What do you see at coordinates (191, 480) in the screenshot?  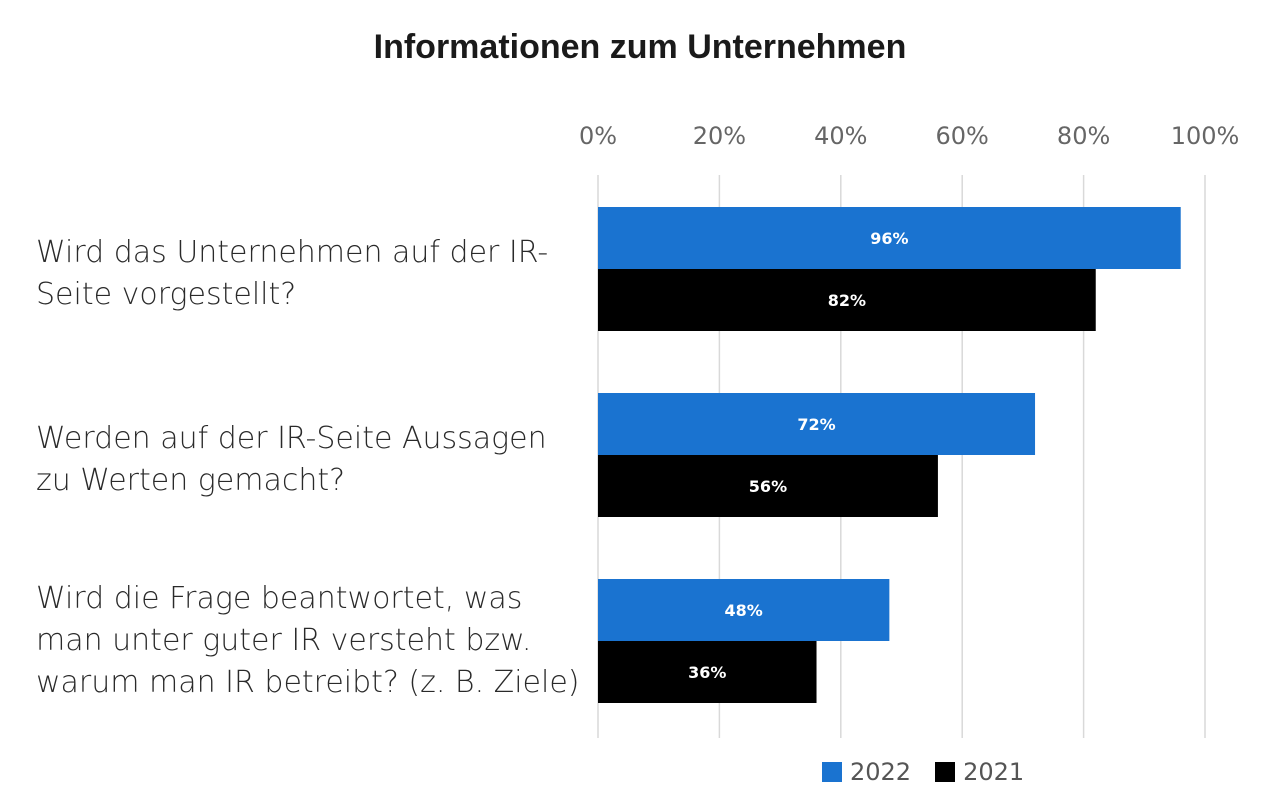 I see `category-label-2-line-2: zu Werten gemacht?` at bounding box center [191, 480].